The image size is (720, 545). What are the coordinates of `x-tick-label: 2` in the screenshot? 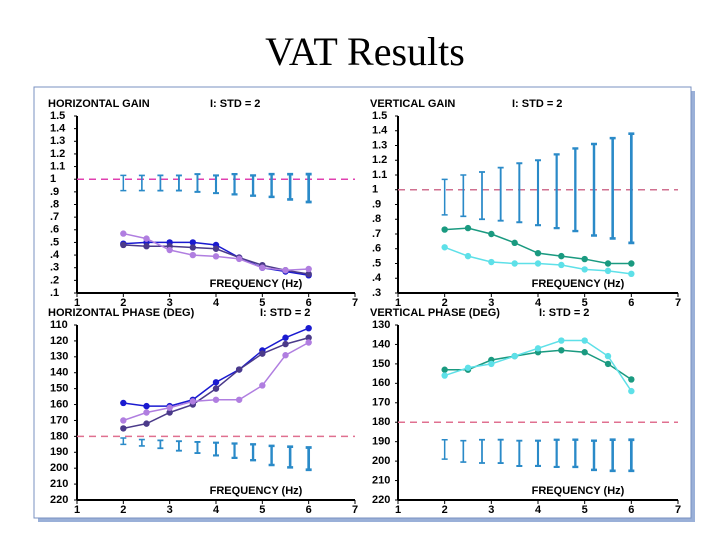 It's located at (123, 303).